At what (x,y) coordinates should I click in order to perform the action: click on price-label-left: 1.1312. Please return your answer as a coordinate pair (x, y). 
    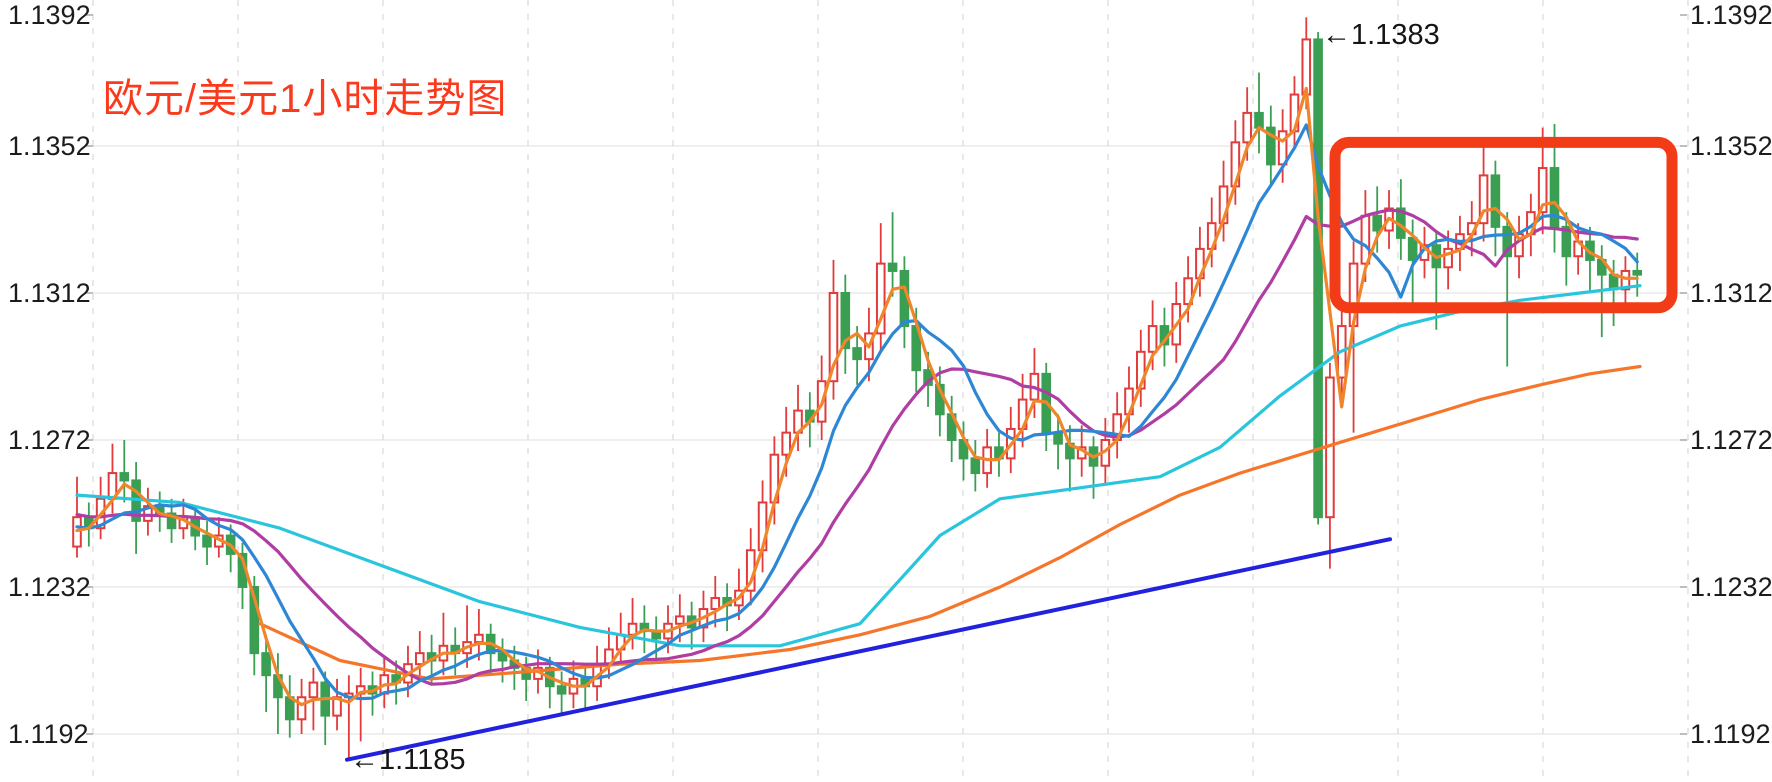
    Looking at the image, I should click on (49, 293).